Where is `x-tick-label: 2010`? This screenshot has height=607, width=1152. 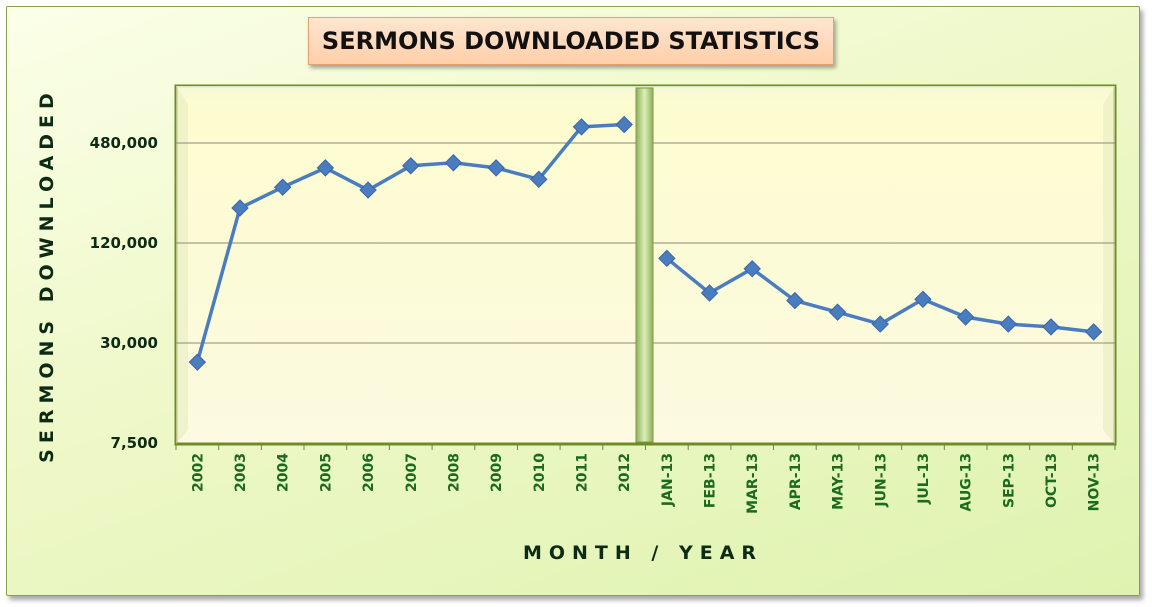 x-tick-label: 2010 is located at coordinates (540, 472).